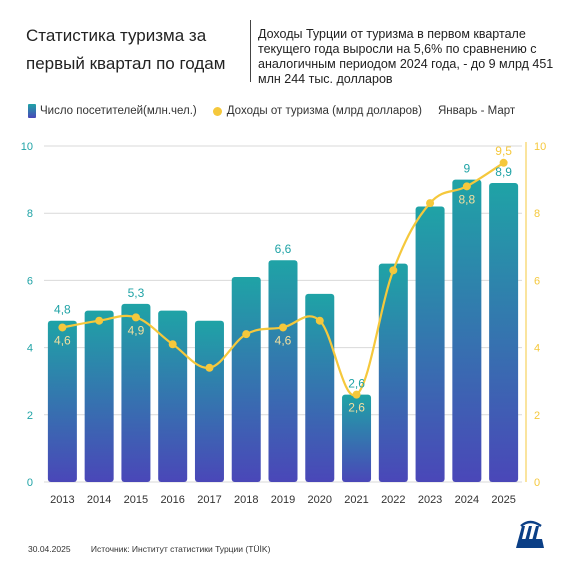 The image size is (568, 568). What do you see at coordinates (467, 169) in the screenshot?
I see `bar-value-label: 9` at bounding box center [467, 169].